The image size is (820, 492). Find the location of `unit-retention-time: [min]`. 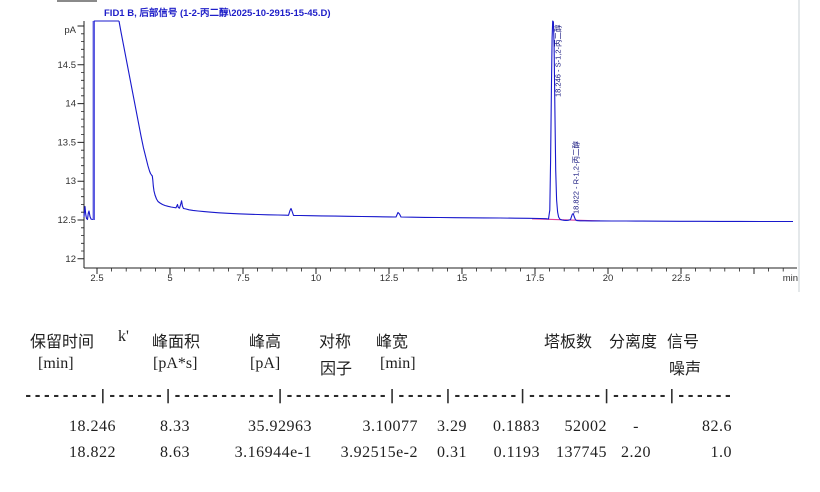

unit-retention-time: [min] is located at coordinates (56, 363).